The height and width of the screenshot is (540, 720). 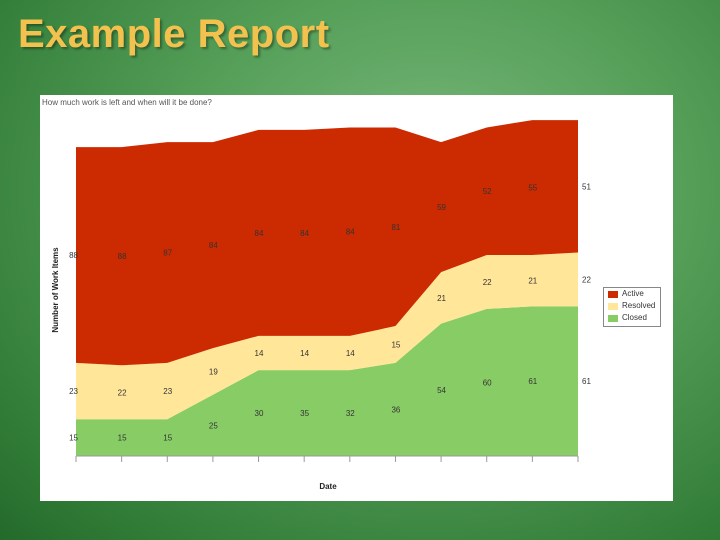 I want to click on data-label-resolved: 19, so click(x=213, y=371).